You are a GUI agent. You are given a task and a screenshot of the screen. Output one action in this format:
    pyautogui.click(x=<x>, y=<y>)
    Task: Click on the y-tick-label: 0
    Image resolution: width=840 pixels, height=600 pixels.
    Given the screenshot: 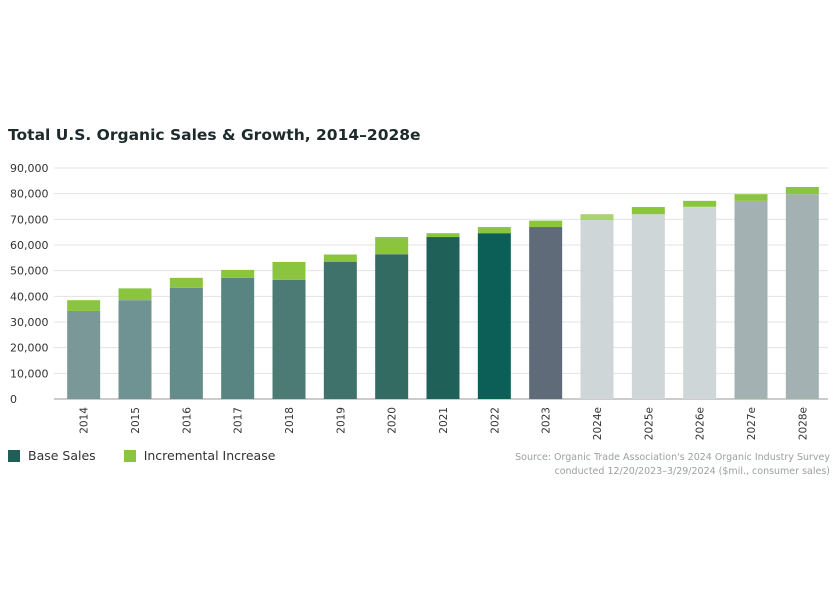 What is the action you would take?
    pyautogui.click(x=13, y=399)
    